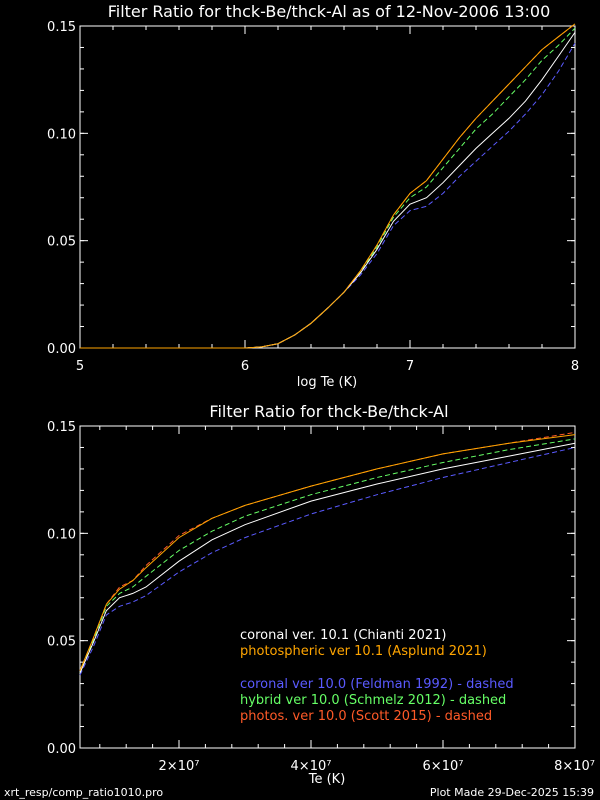 This screenshot has height=800, width=600. Describe the element at coordinates (343, 635) in the screenshot. I see `legend-entry: coronal ver. 10.1 (Chianti 2021)` at that location.